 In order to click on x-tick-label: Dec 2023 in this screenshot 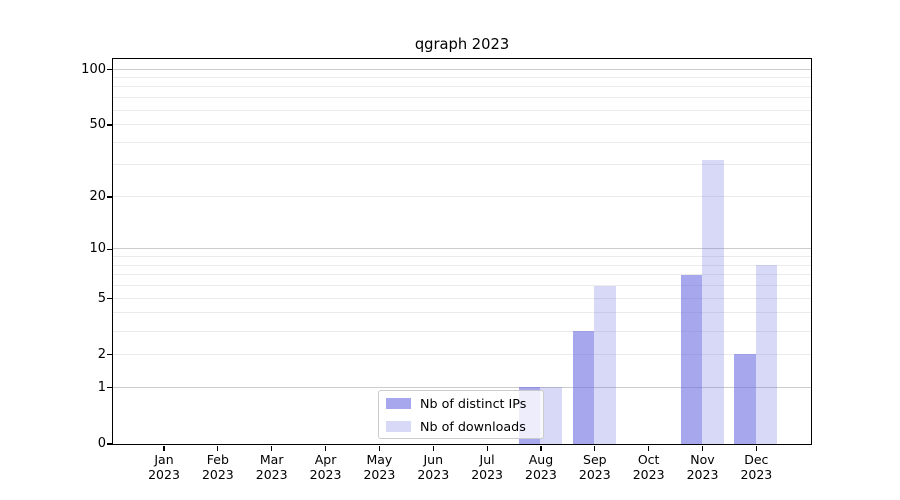, I will do `click(756, 467)`.